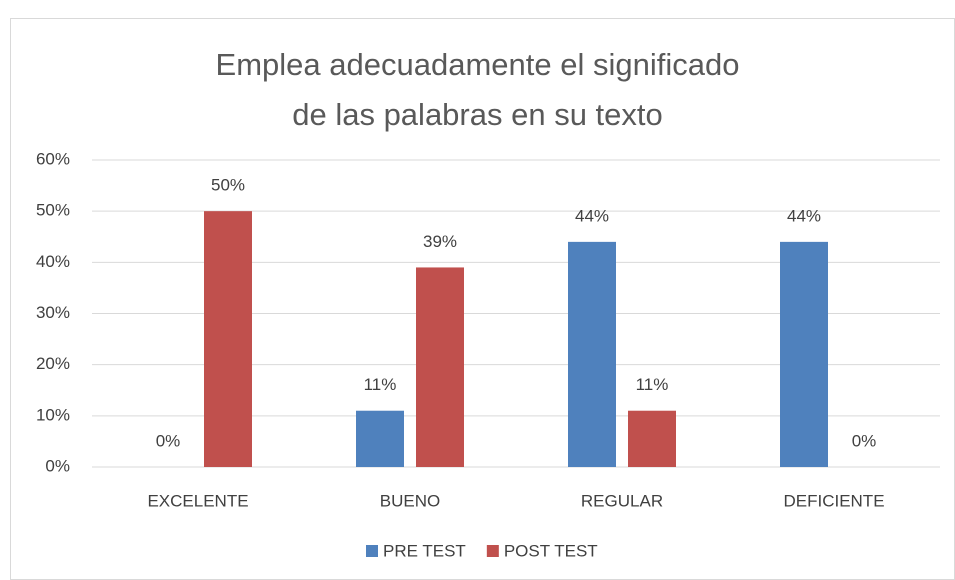 Image resolution: width=955 pixels, height=580 pixels. I want to click on y-tick-label: 60%, so click(53, 158).